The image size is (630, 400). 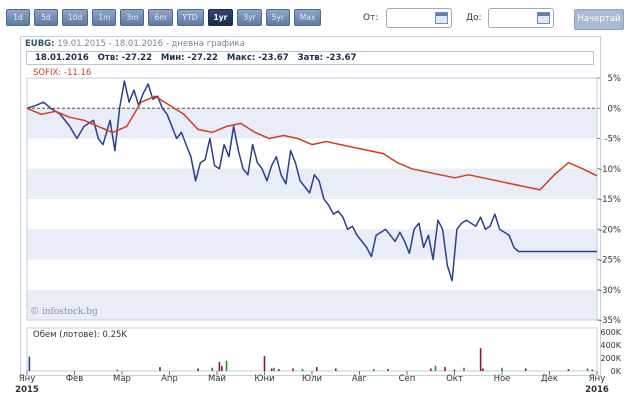 I want to click on min-label: Мин:, so click(x=172, y=58).